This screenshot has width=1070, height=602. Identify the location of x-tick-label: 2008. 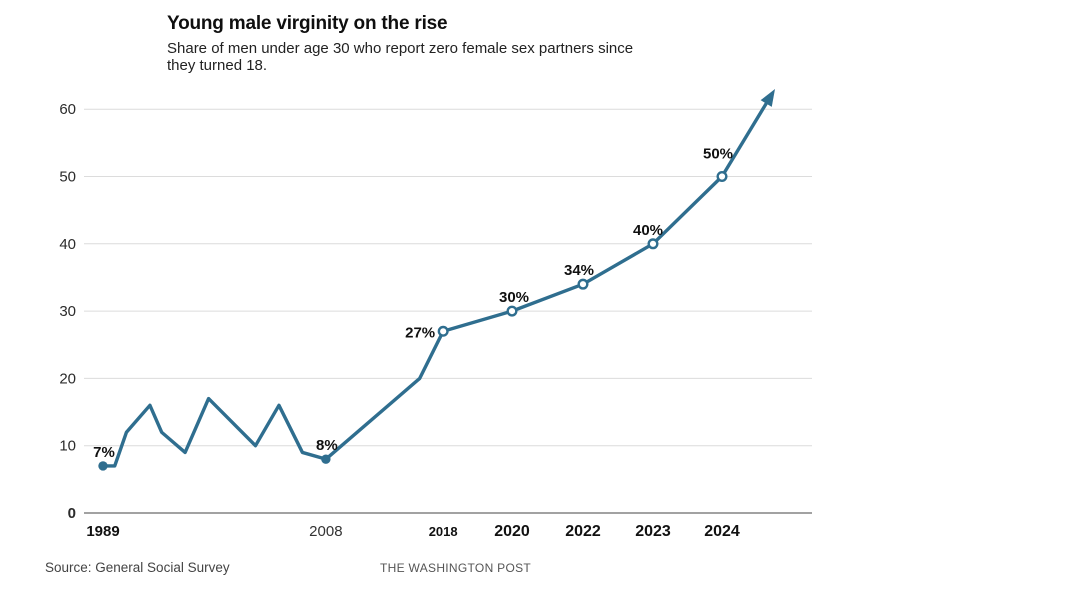
(325, 531).